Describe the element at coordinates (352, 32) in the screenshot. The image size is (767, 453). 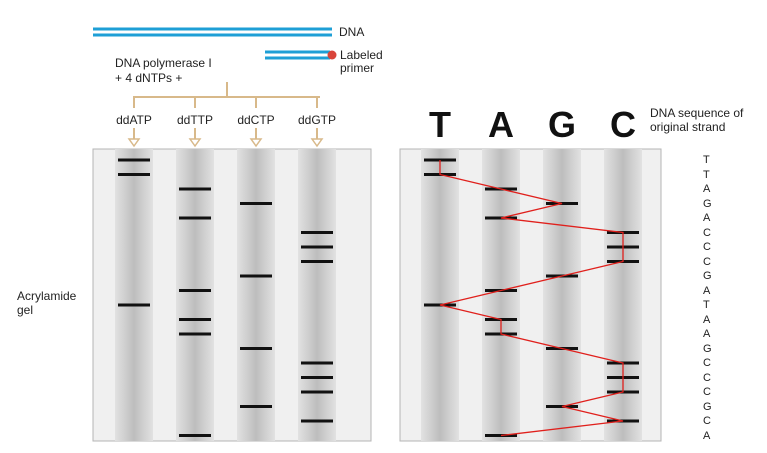
I see `dna-label: DNA` at that location.